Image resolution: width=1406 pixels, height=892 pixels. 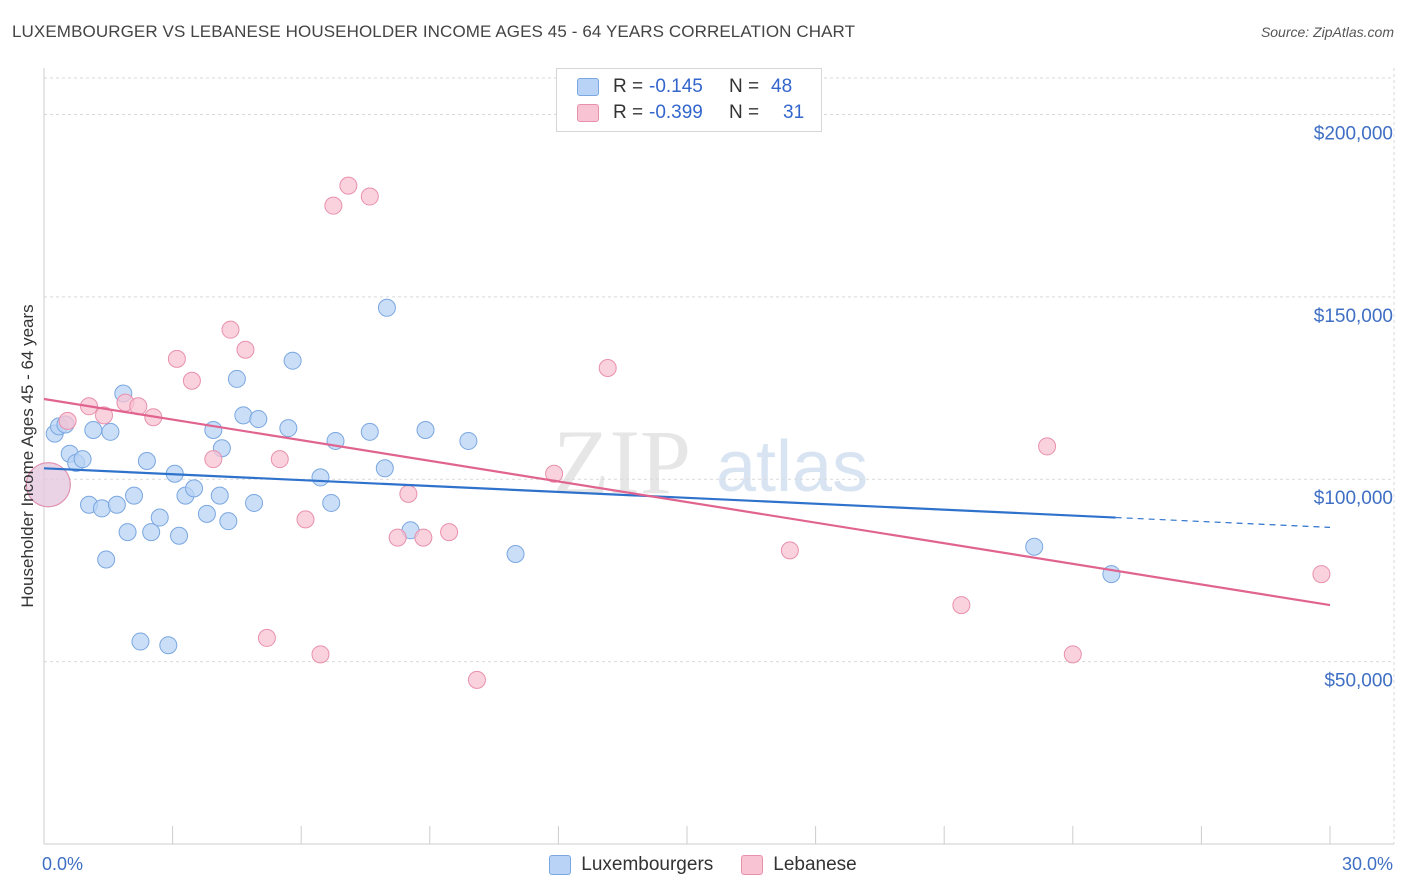 What do you see at coordinates (815, 864) in the screenshot?
I see `legend-label-lebanese: Lebanese` at bounding box center [815, 864].